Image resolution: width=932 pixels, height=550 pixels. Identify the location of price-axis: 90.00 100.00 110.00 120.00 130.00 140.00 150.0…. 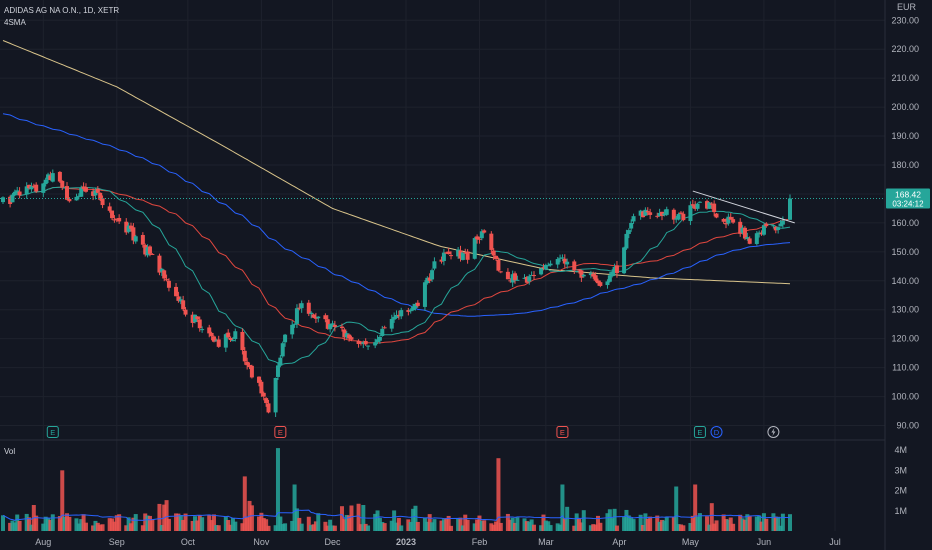
(905, 222).